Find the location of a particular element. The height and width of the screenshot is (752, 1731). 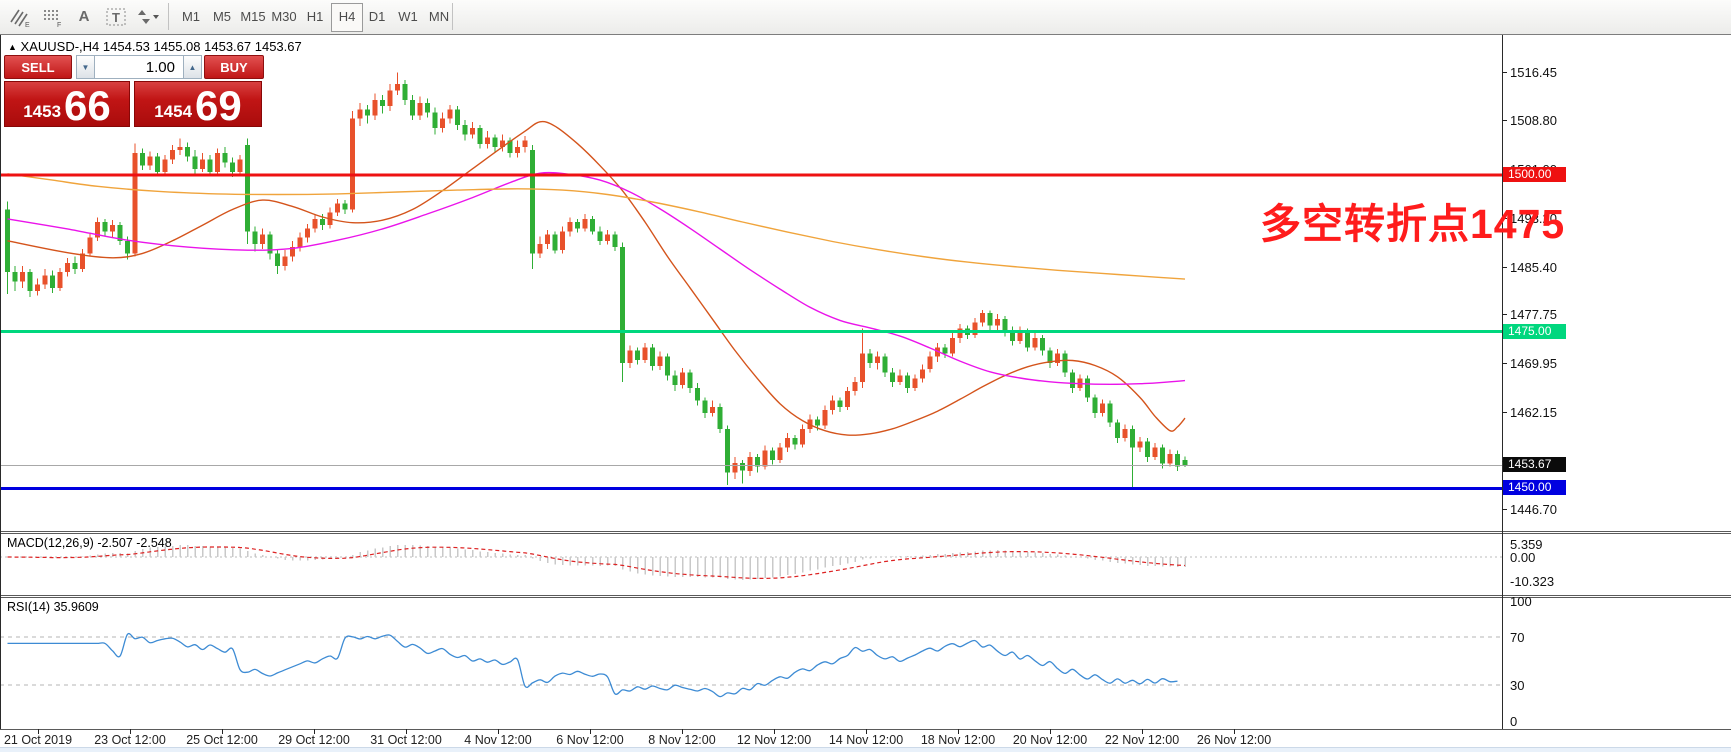

toolbar: E F A T M1 M5 M15 M30 H1 H4 D1 W1 MN is located at coordinates (865, 17).